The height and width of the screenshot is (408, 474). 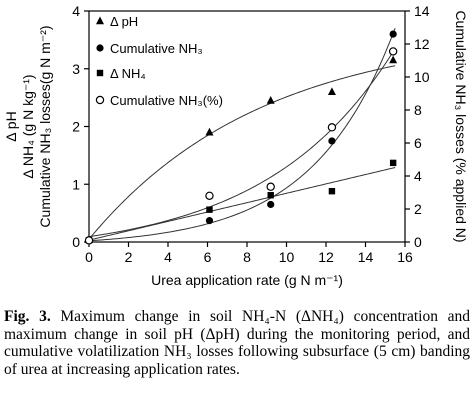 I want to click on x-tick-label-0: 0, so click(x=89, y=257).